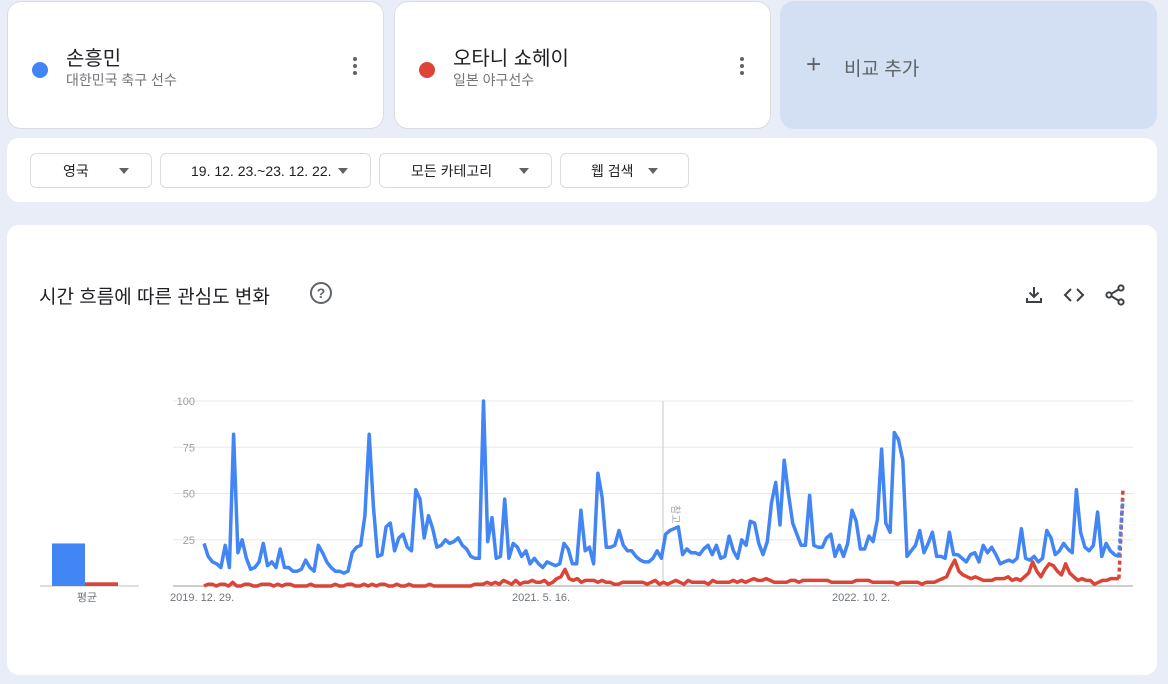  Describe the element at coordinates (612, 170) in the screenshot. I see `search-type-value: 웹 검색` at that location.